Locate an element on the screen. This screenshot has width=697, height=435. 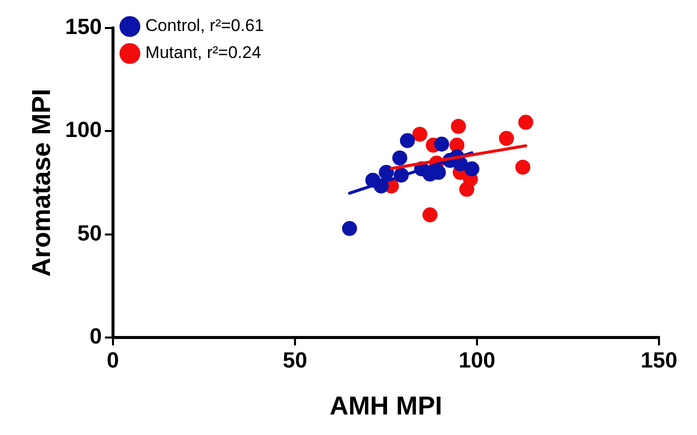
y-tick-label: 50 is located at coordinates (89, 233).